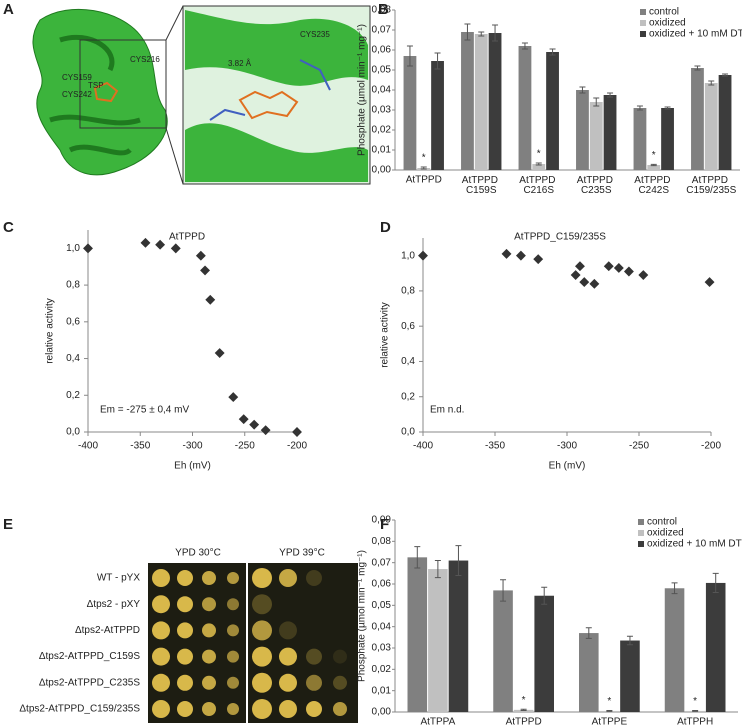 This screenshot has width=742, height=727. Describe the element at coordinates (192, 446) in the screenshot. I see `x-tick-label: -300` at that location.